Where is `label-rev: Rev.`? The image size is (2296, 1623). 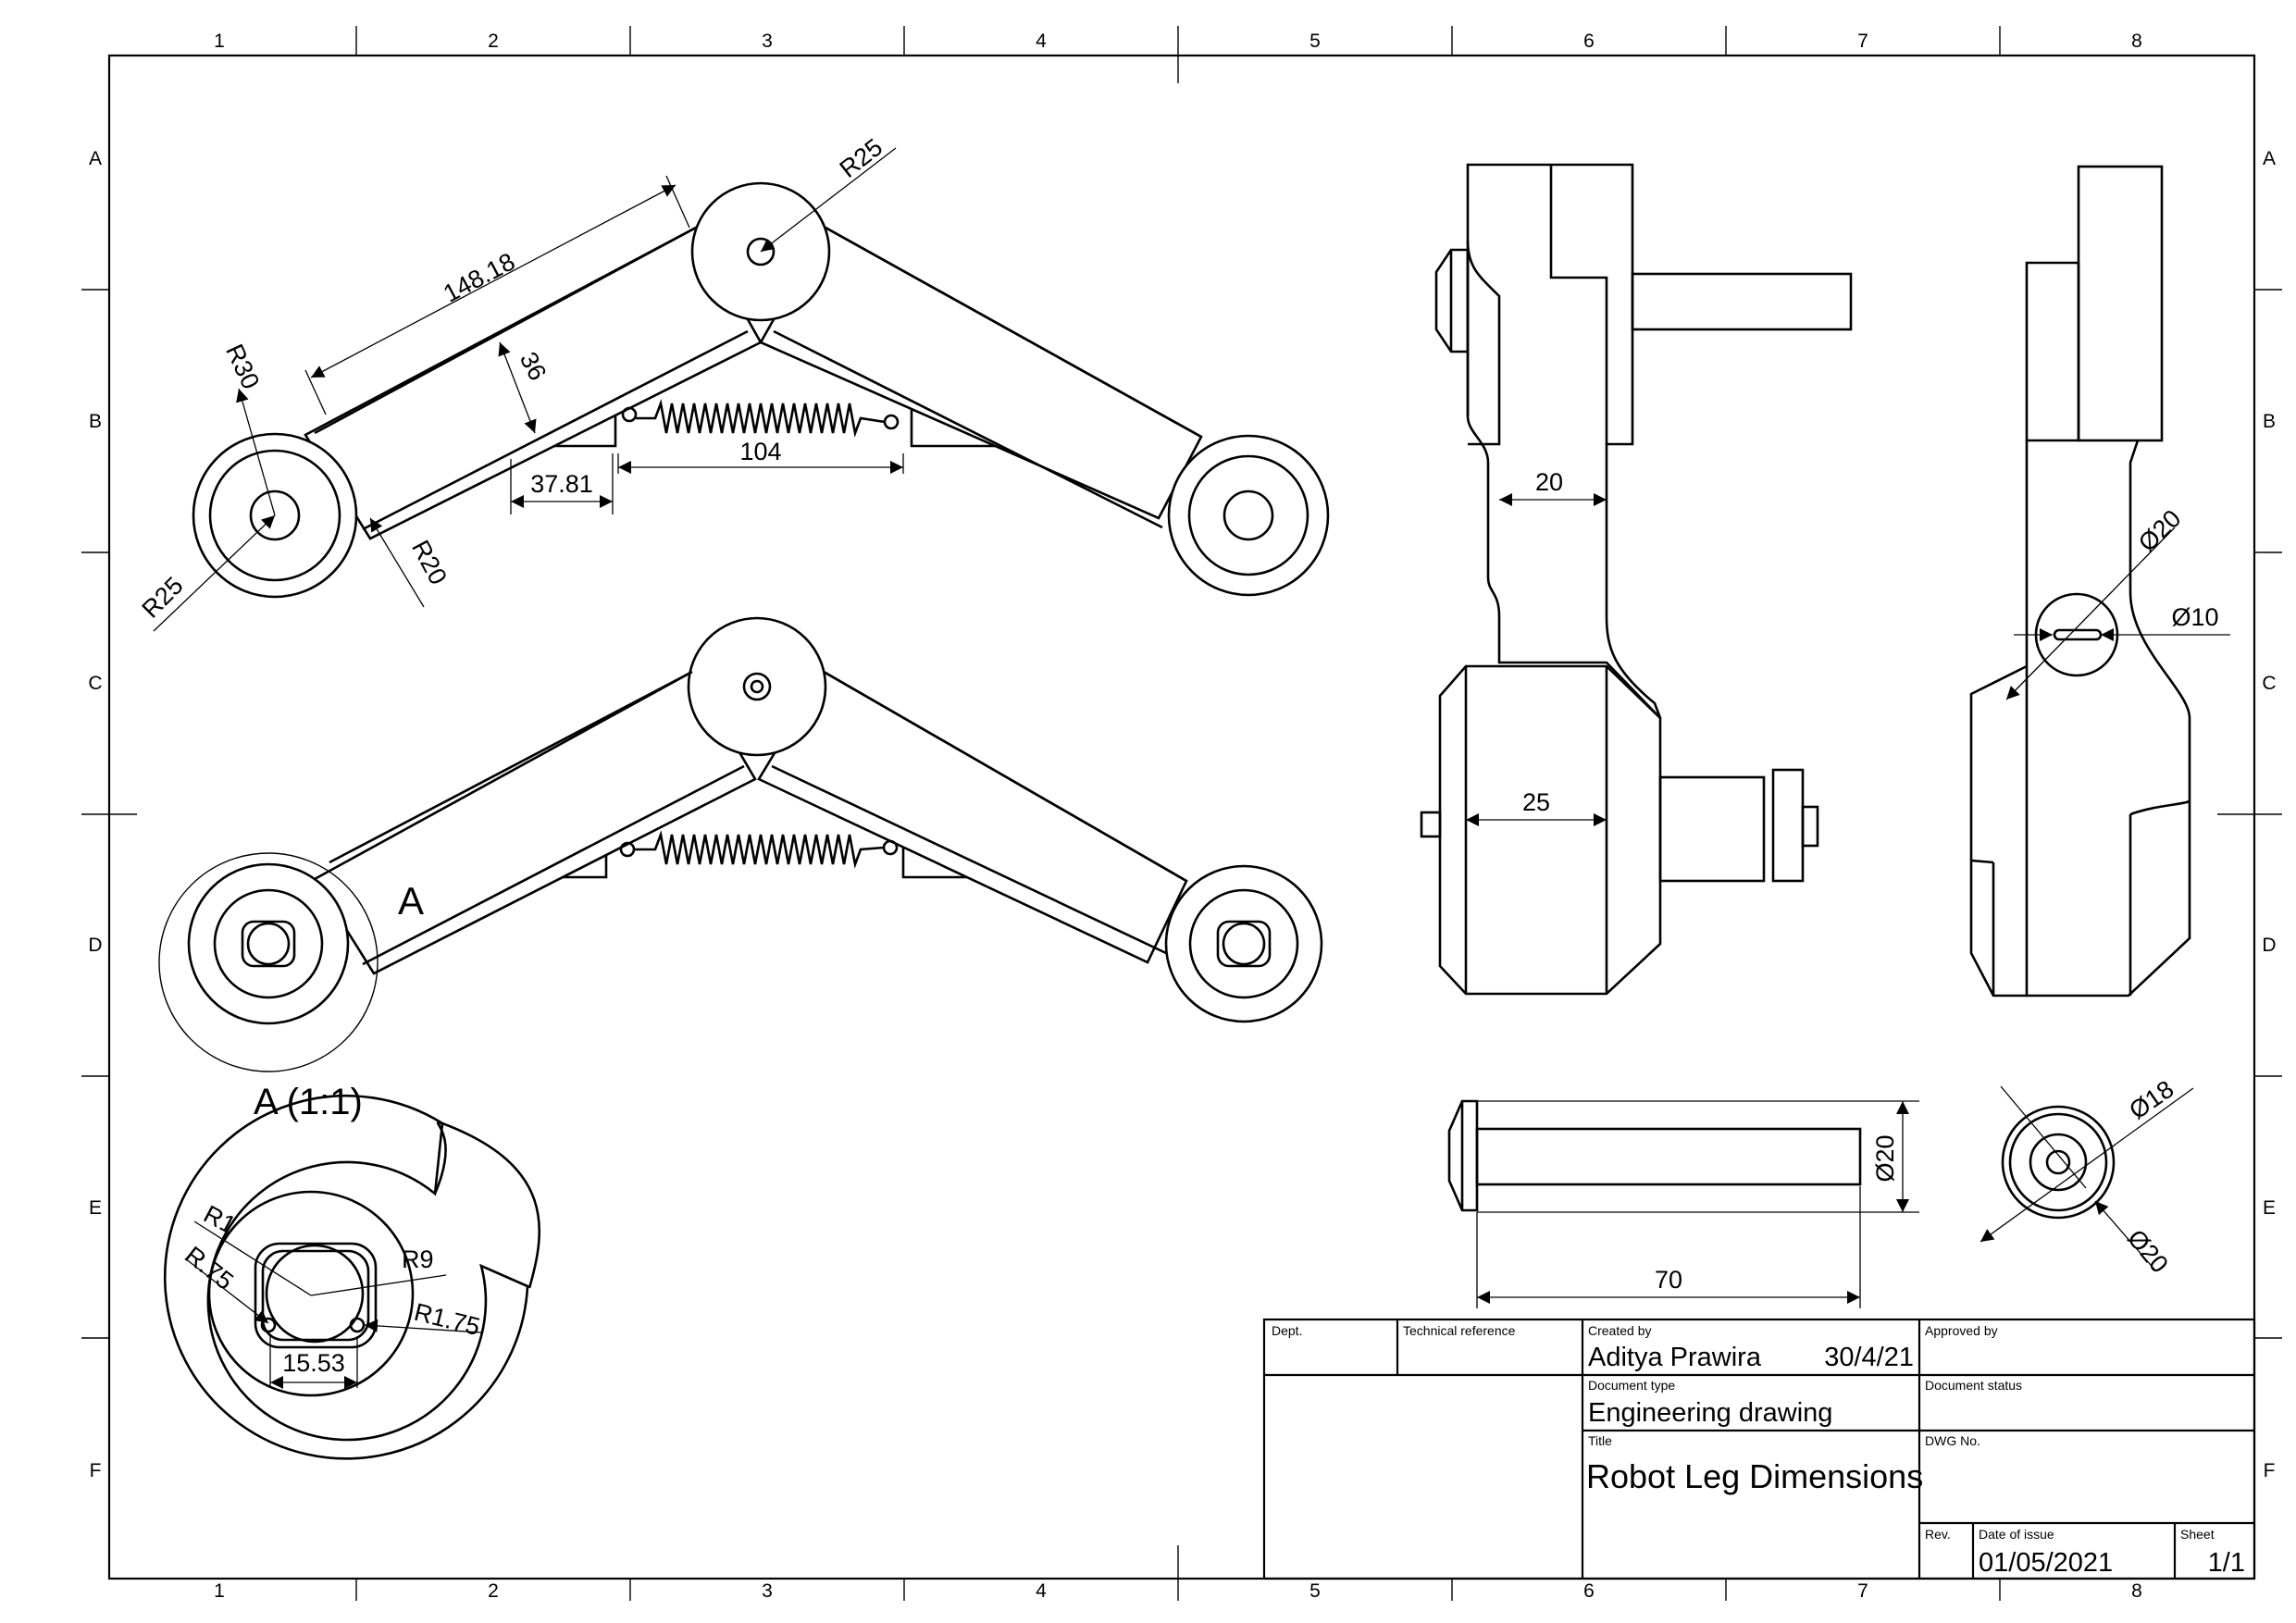
label-rev: Rev. is located at coordinates (1938, 1534).